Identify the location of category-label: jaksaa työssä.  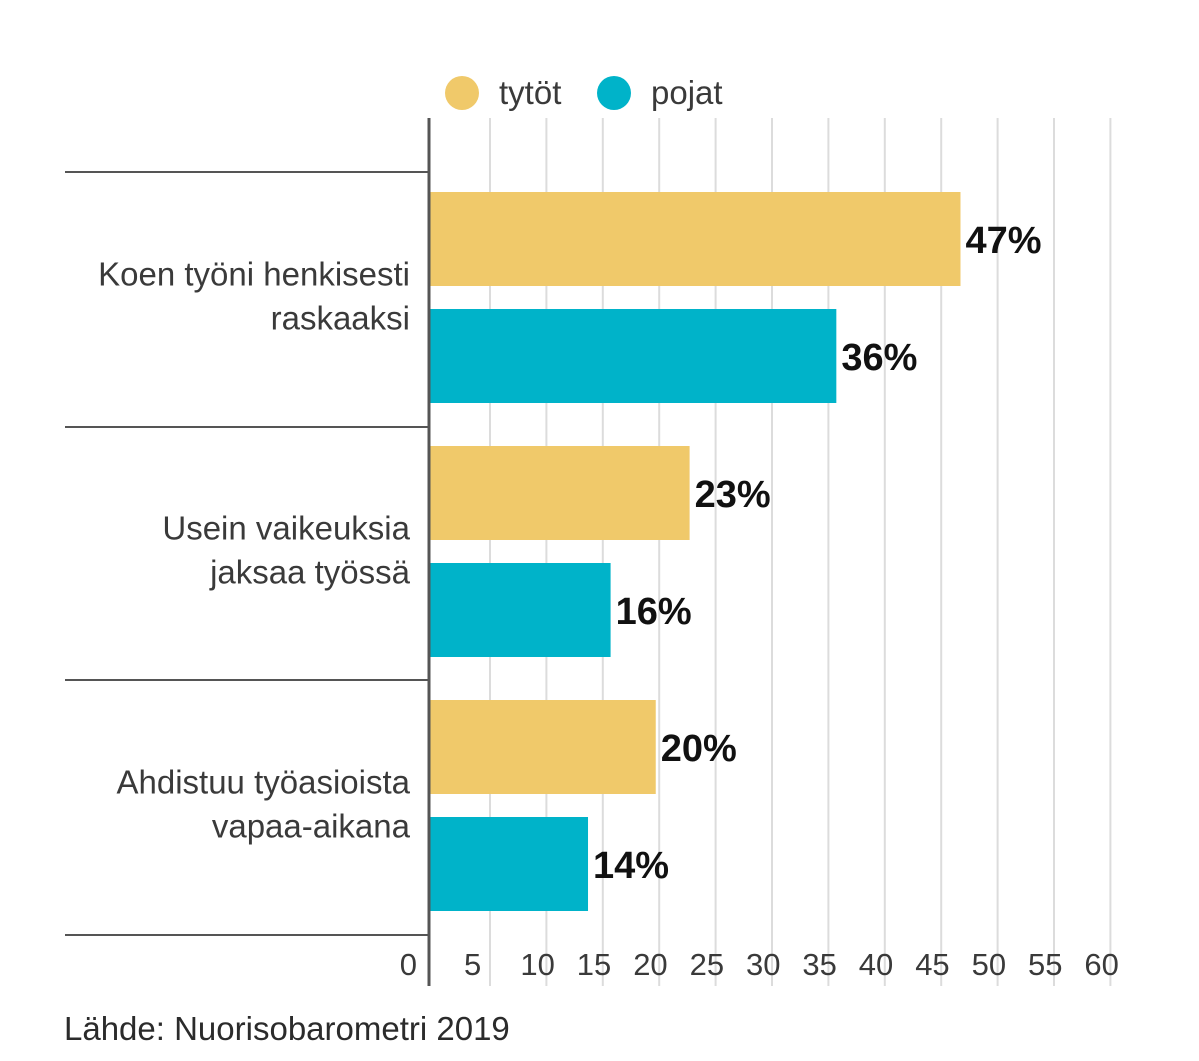
(310, 572).